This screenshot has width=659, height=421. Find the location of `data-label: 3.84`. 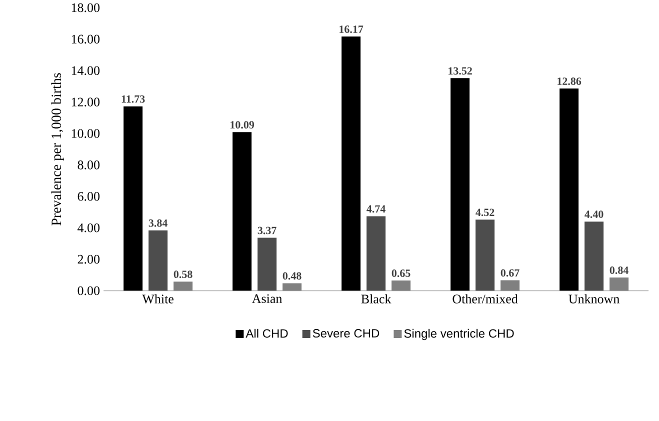

data-label: 3.84 is located at coordinates (158, 223).